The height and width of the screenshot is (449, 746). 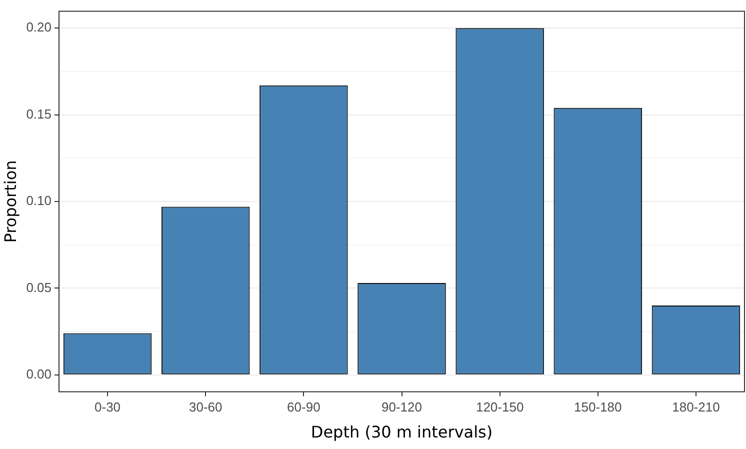 What do you see at coordinates (39, 27) in the screenshot?
I see `y-tick-label: 0.20` at bounding box center [39, 27].